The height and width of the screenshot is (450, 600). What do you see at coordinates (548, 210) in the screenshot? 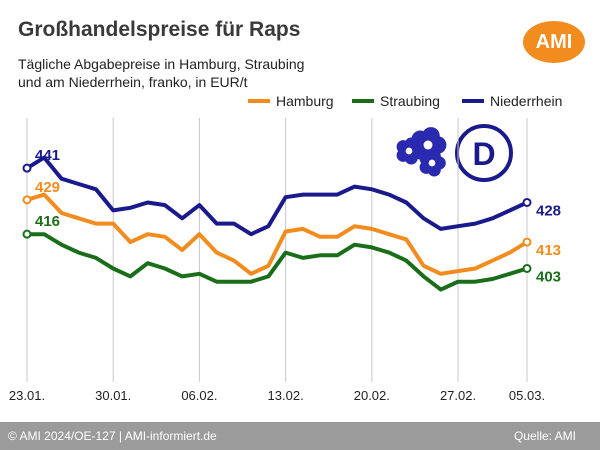
I see `end-value-label-niederrhein: 428` at bounding box center [548, 210].